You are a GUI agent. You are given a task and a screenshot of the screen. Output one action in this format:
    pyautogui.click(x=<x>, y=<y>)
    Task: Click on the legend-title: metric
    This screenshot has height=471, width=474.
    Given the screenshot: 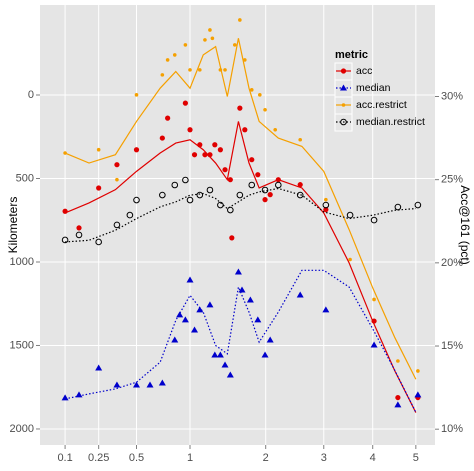 What is the action you would take?
    pyautogui.click(x=351, y=55)
    